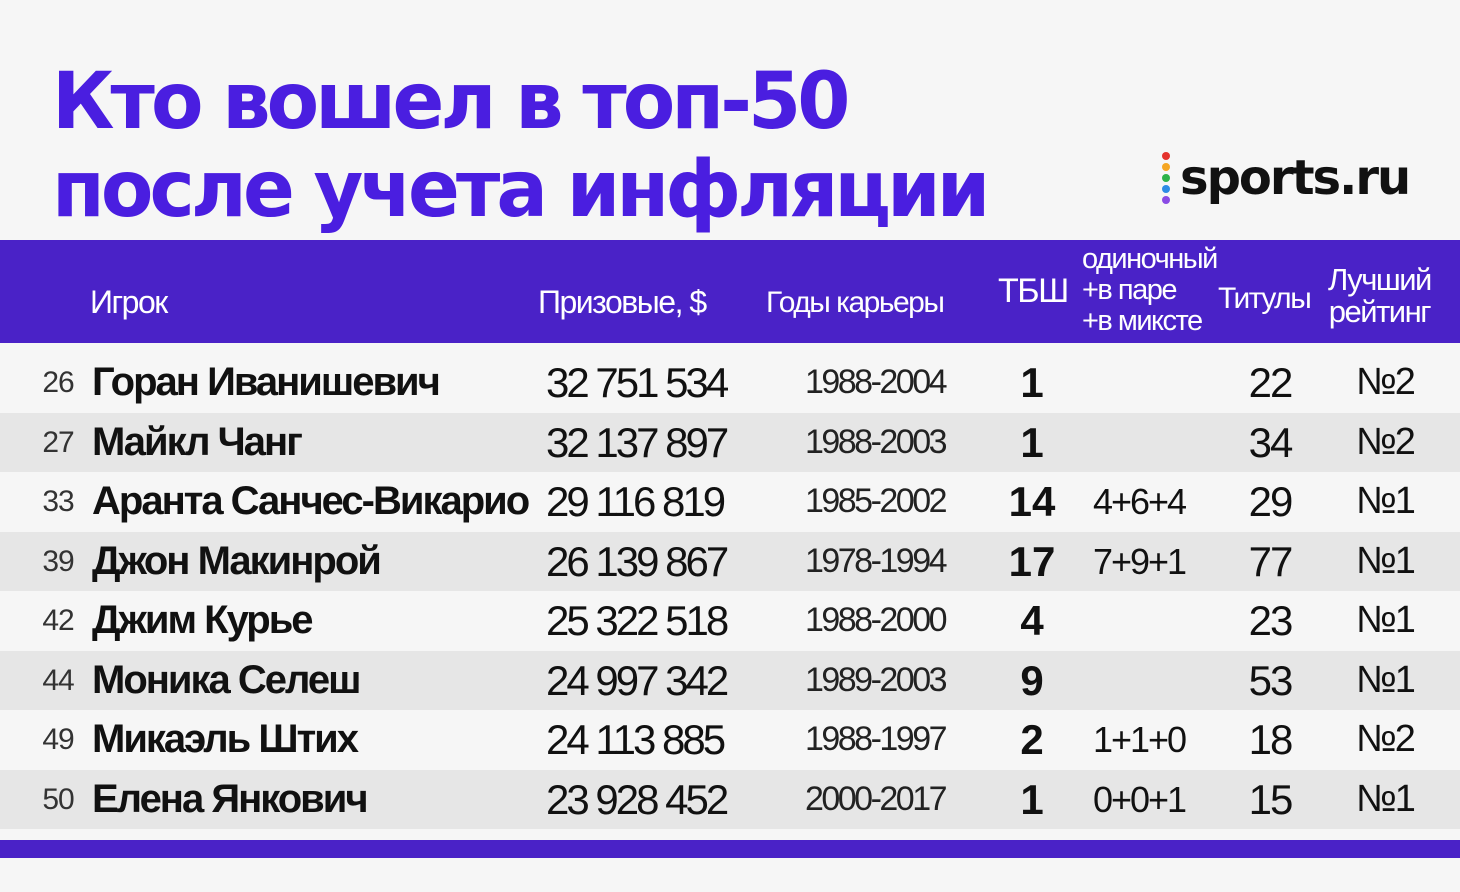 The width and height of the screenshot is (1460, 892). I want to click on career-years: 1978-1994, so click(876, 560).